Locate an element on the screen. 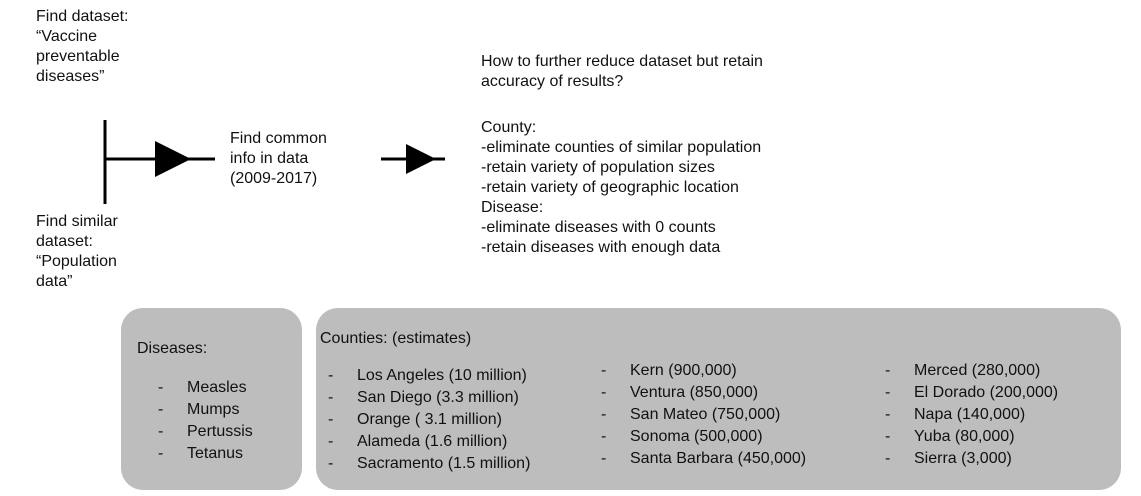 The image size is (1141, 496). text-line: (2009-2017) is located at coordinates (274, 178).